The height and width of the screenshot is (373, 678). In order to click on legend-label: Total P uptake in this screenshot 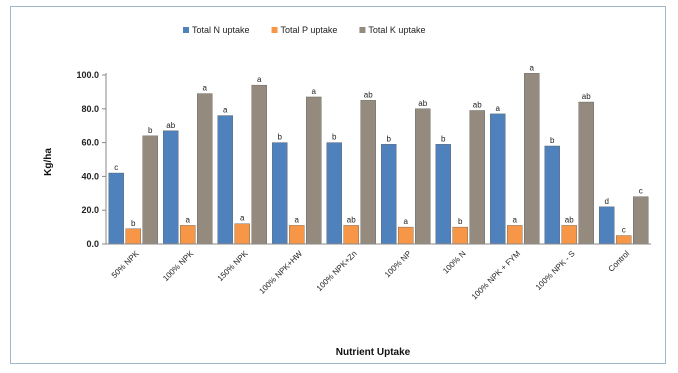, I will do `click(309, 30)`.